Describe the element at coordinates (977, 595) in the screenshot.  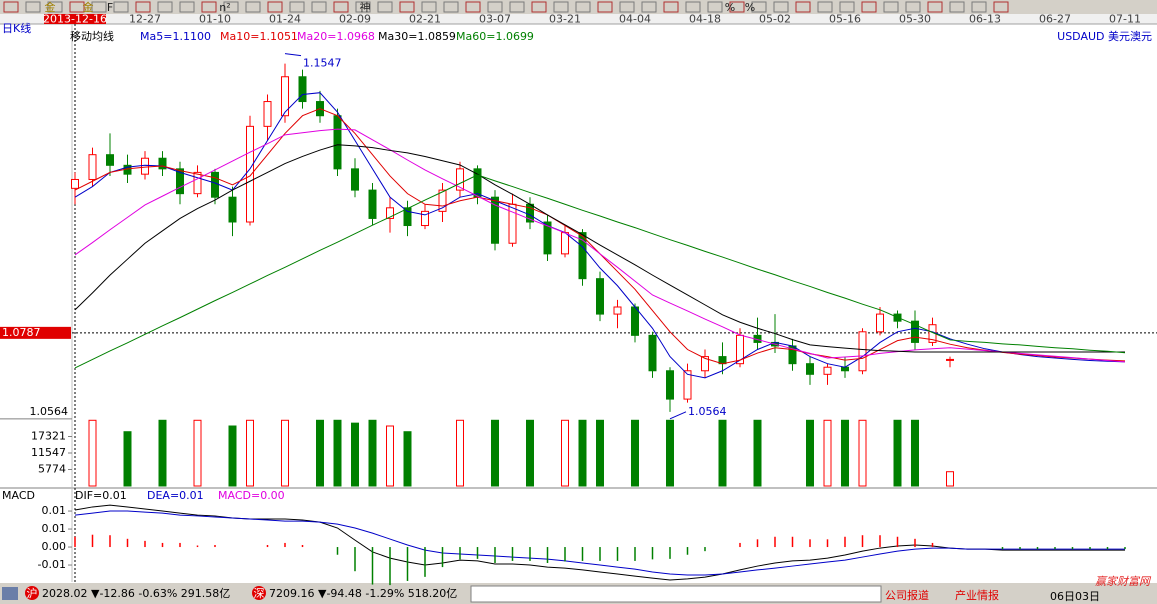
I see `news-link: 产业情报` at that location.